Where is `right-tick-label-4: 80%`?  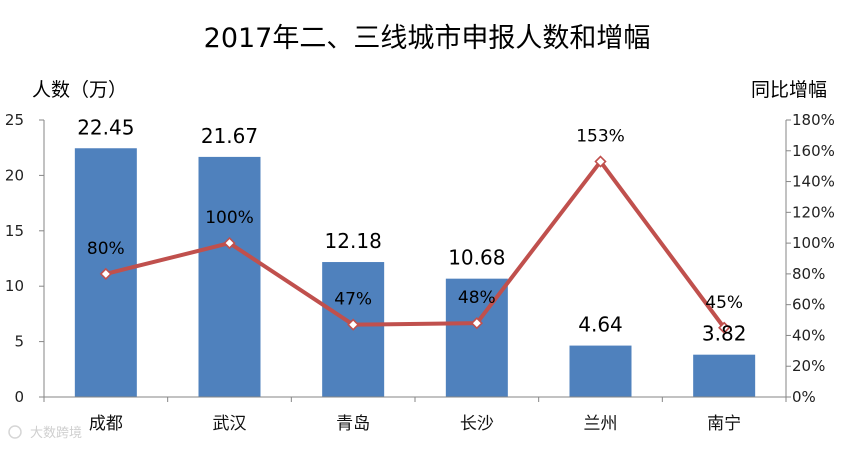
right-tick-label-4: 80% is located at coordinates (808, 274).